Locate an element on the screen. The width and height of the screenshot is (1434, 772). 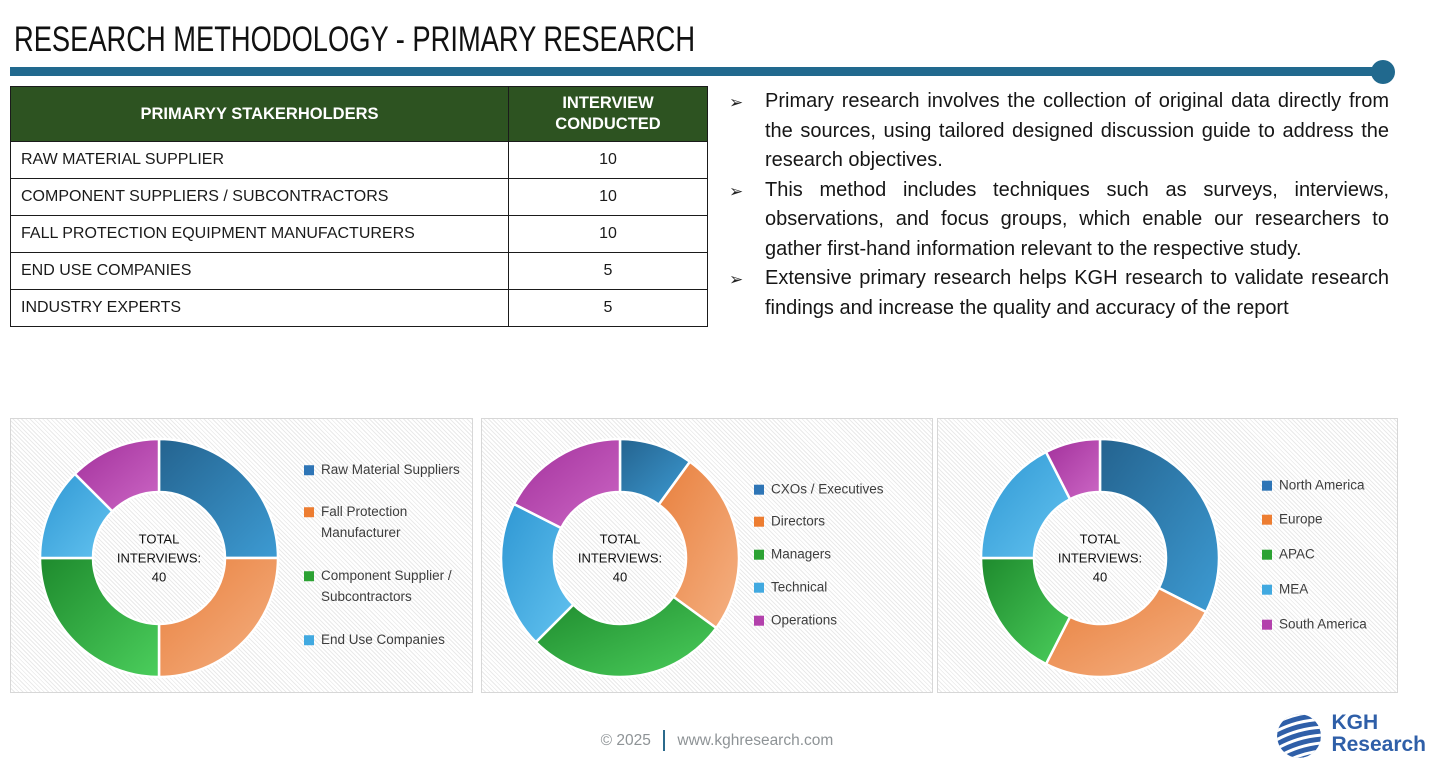
table-row: INDUSTRY EXPERTS 5 is located at coordinates (359, 308).